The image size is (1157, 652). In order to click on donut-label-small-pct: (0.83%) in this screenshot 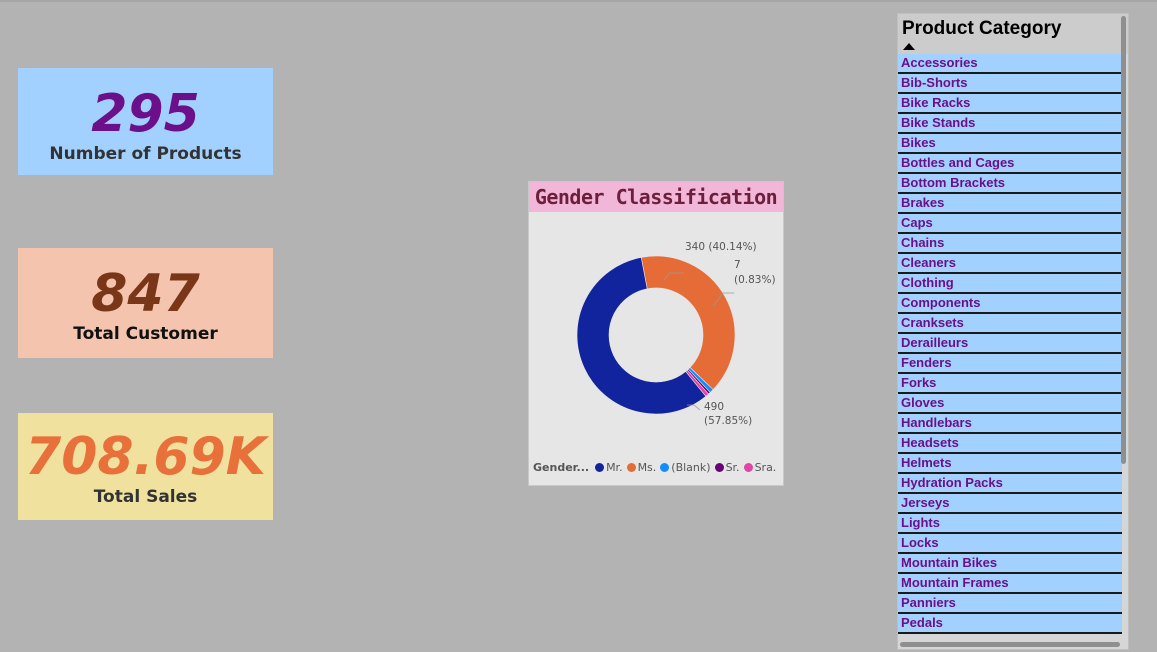, I will do `click(755, 280)`.